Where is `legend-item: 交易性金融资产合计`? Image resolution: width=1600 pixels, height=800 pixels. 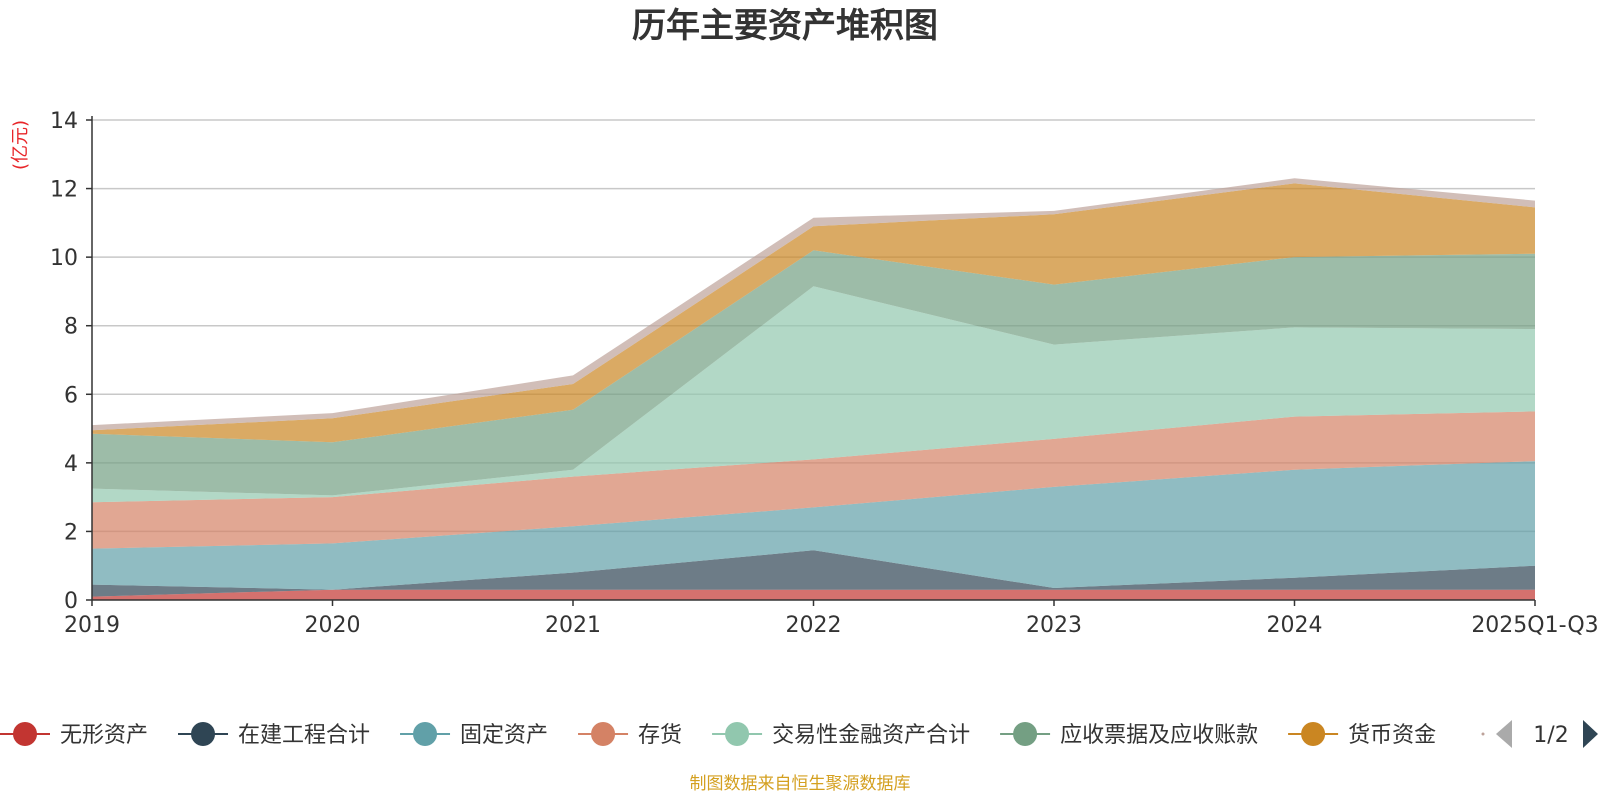 legend-item: 交易性金融资产合计 is located at coordinates (841, 735).